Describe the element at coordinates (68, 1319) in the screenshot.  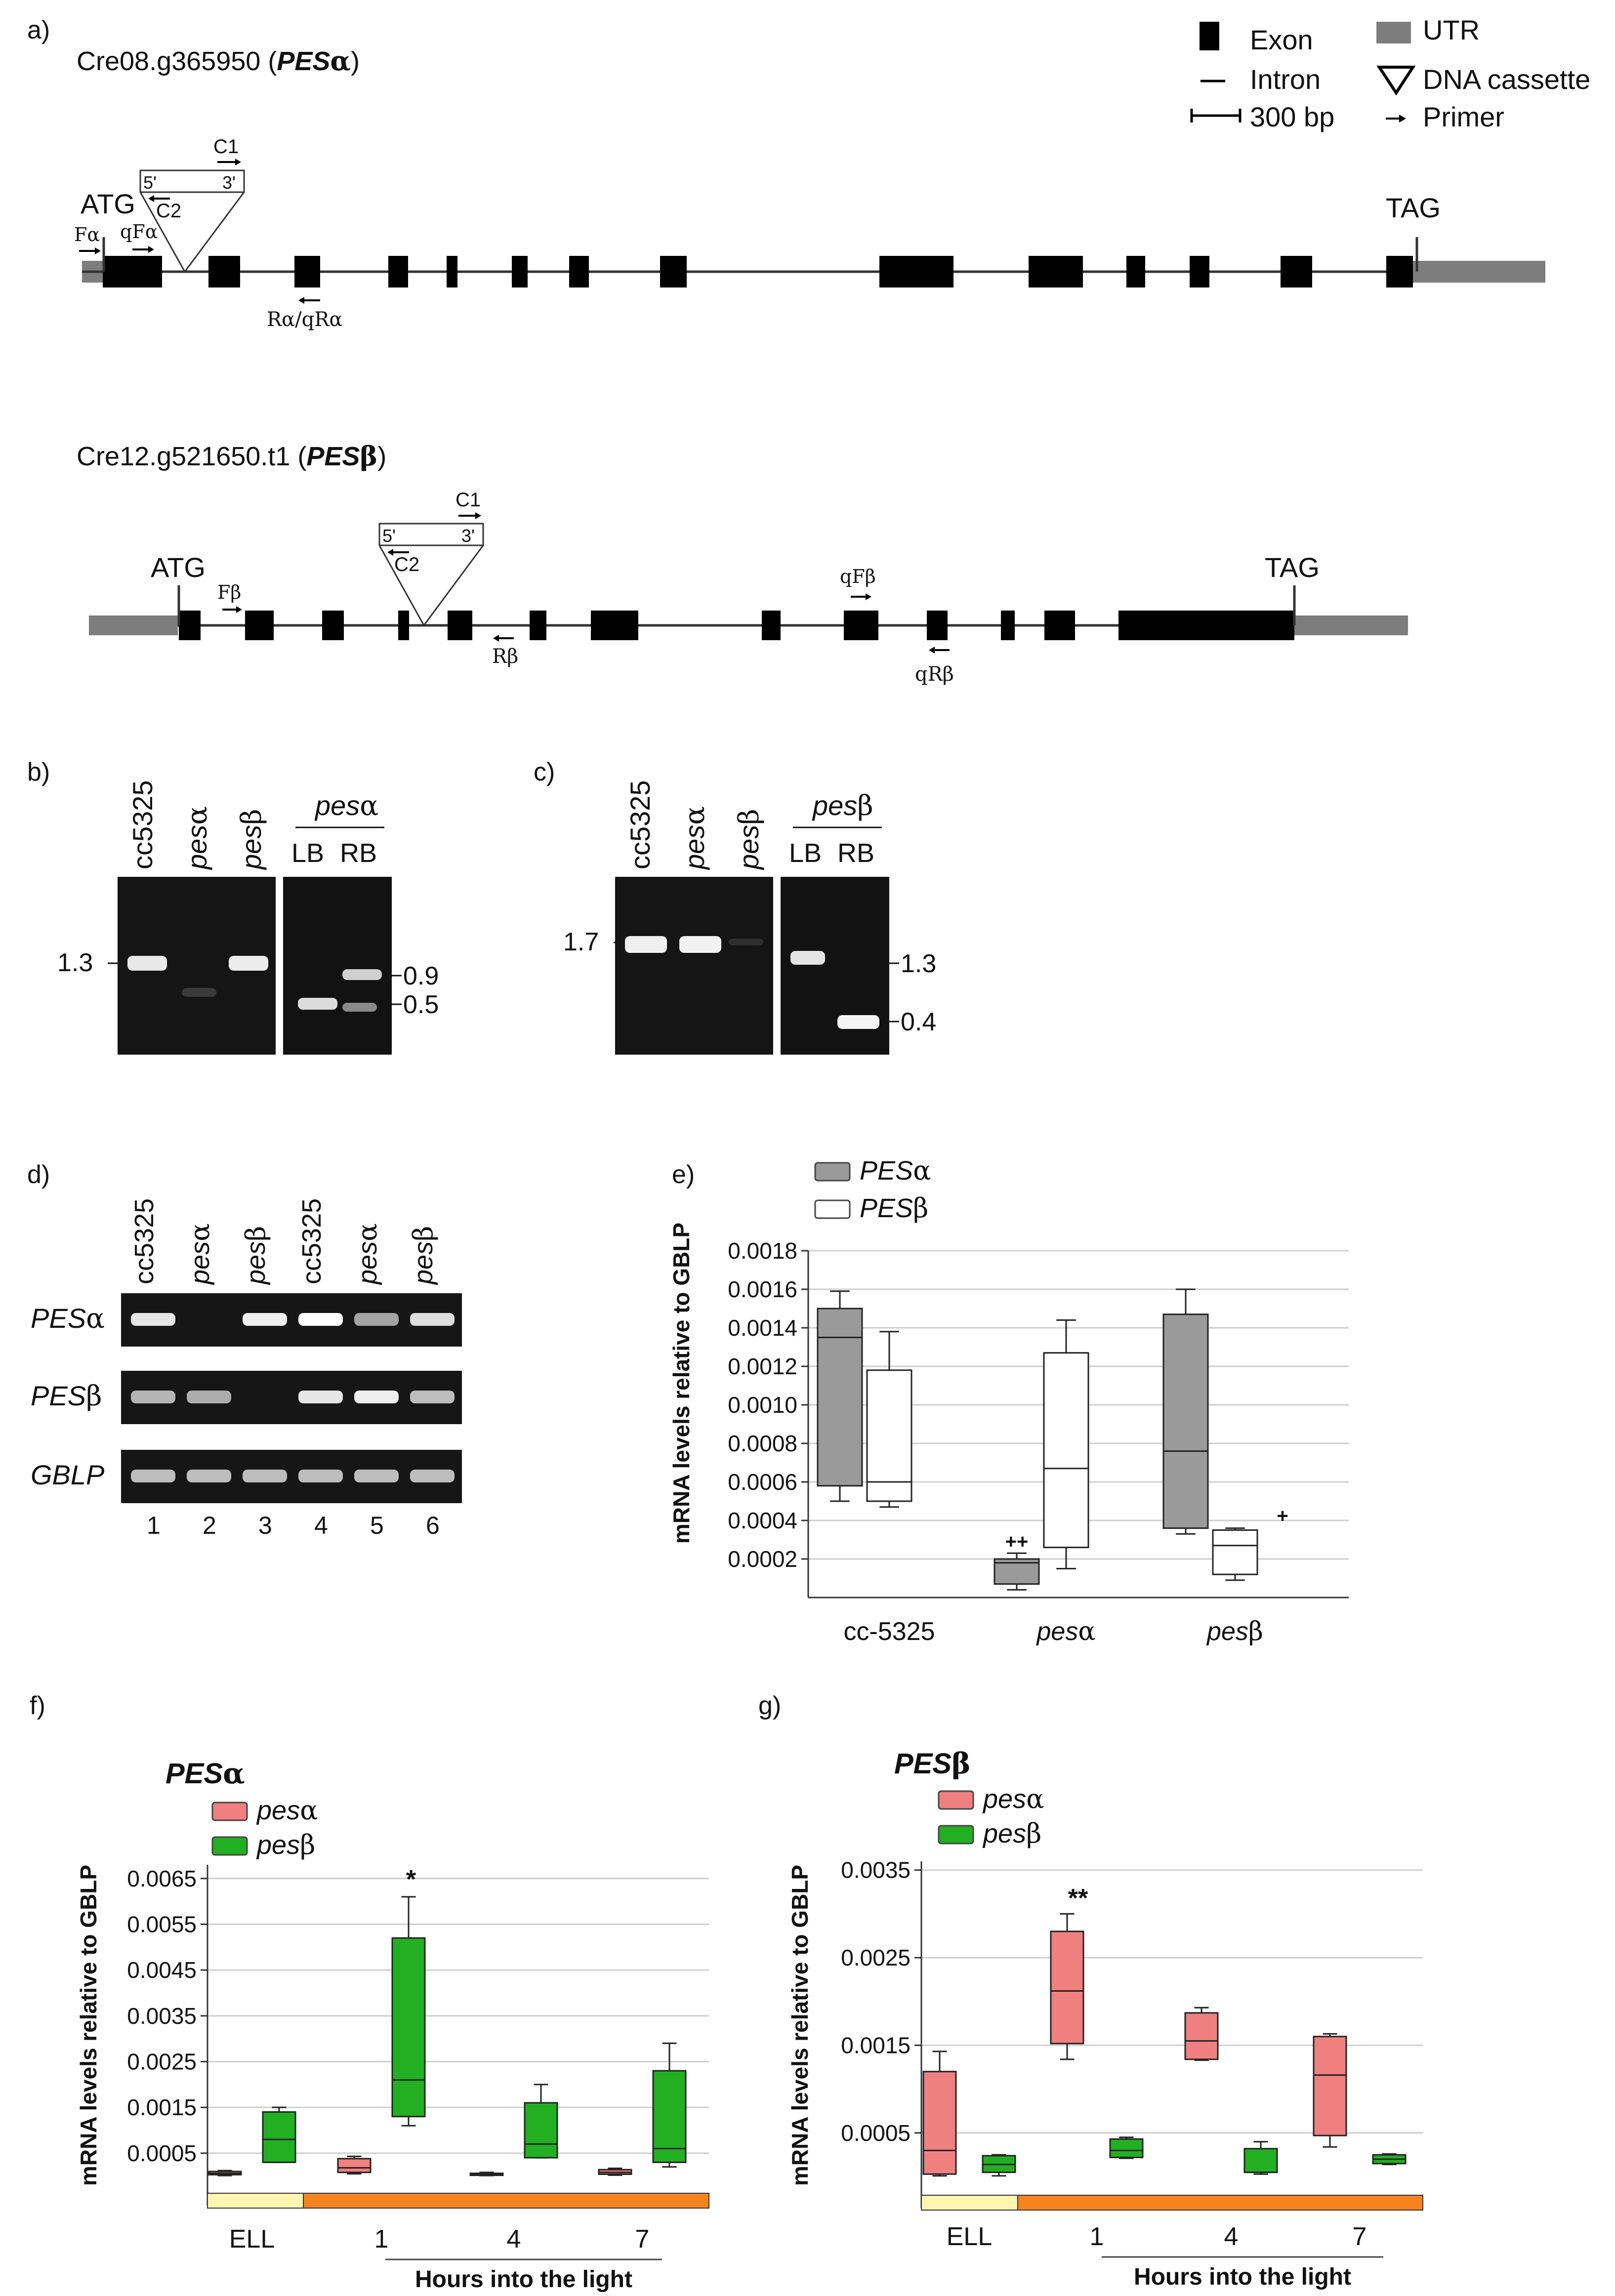
I see `gel-d-row-label: PESα` at that location.